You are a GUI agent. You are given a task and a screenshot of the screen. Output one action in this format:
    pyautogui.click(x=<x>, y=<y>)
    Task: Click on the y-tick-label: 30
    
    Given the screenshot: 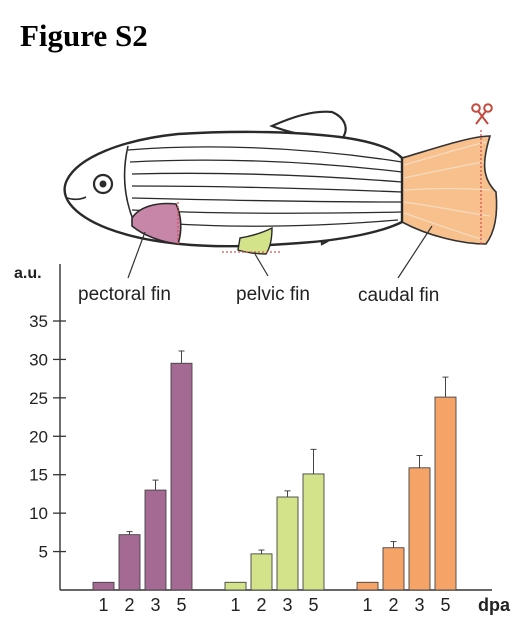 What is the action you would take?
    pyautogui.click(x=38, y=359)
    